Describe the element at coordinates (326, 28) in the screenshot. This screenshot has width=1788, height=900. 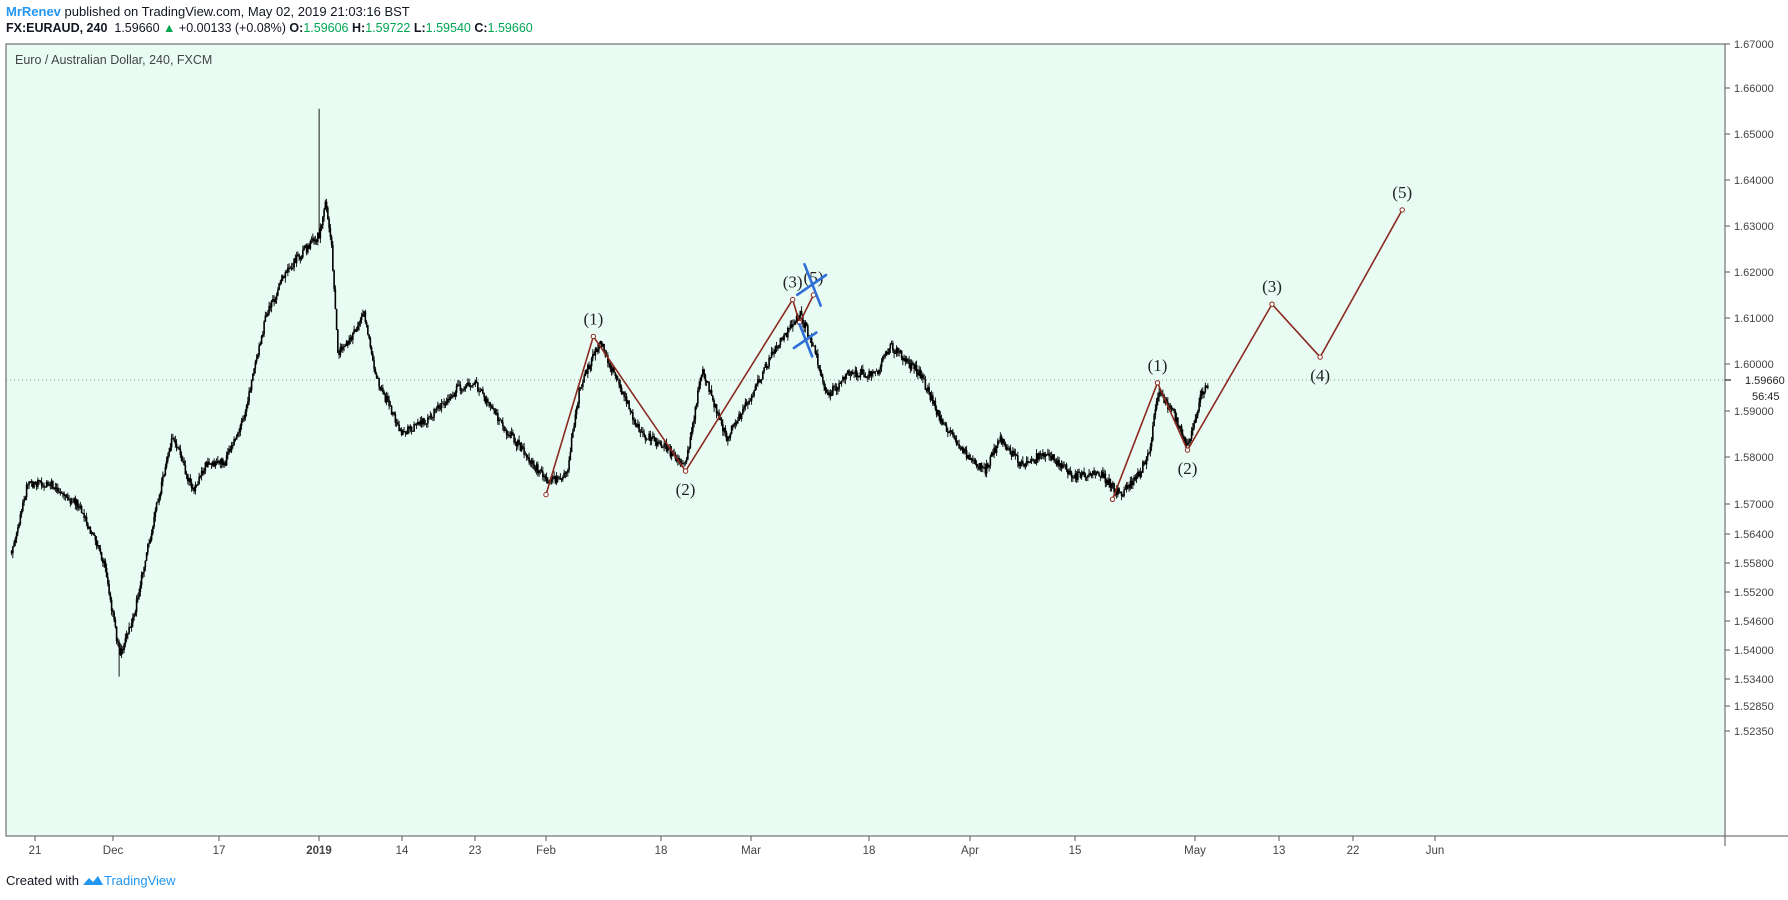
I see `open-value: 1.59606` at that location.